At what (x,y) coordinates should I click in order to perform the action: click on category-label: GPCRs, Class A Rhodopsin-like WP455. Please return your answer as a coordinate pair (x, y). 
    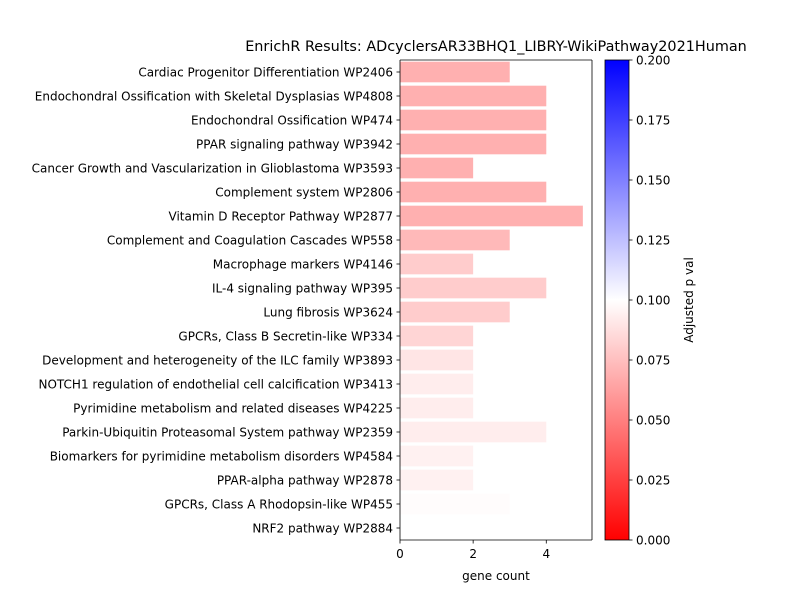
    Looking at the image, I should click on (279, 505).